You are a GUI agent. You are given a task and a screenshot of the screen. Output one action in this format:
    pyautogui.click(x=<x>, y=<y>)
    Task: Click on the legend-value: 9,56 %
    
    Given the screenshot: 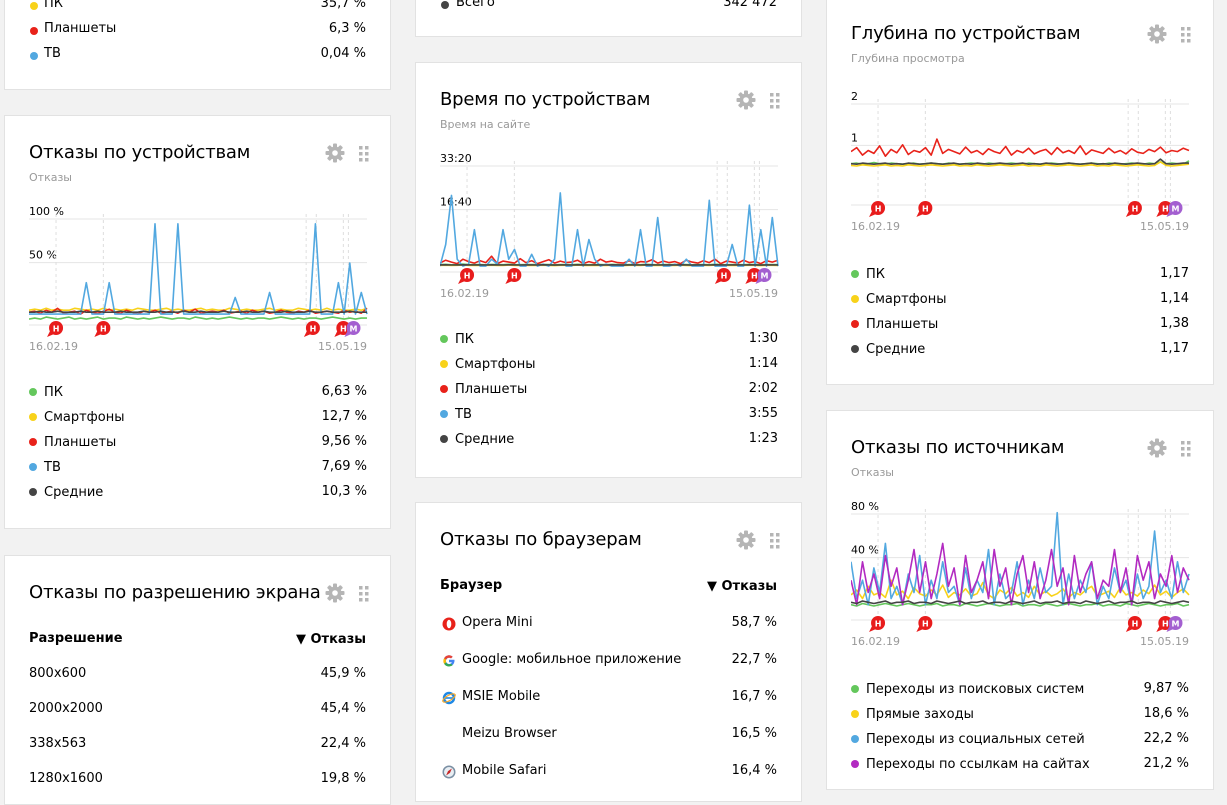 What is the action you would take?
    pyautogui.click(x=344, y=441)
    